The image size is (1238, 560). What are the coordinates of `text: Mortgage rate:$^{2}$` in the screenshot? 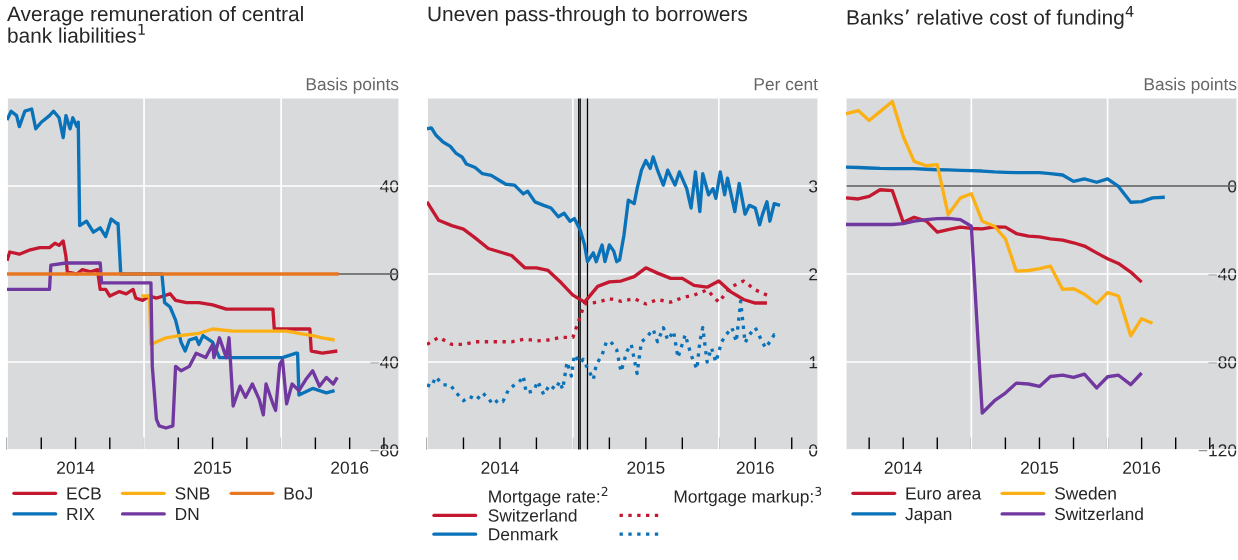 It's located at (548, 496).